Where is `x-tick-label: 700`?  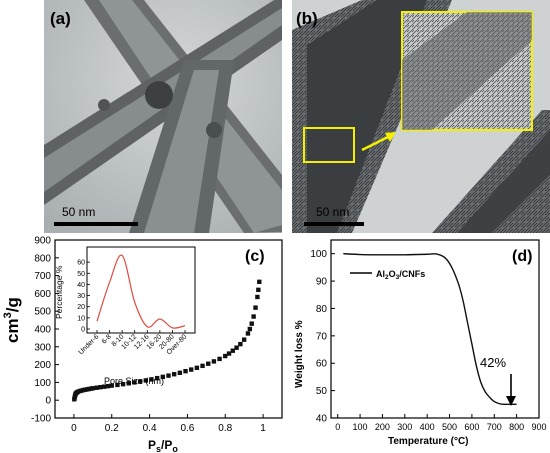
x-tick-label: 700 is located at coordinates (494, 427).